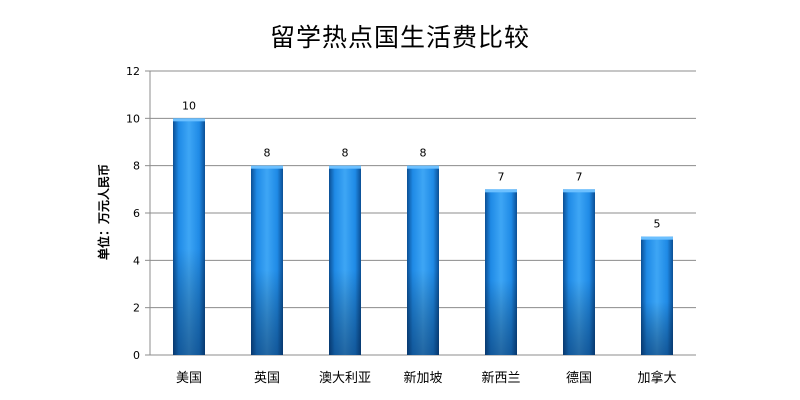 This screenshot has height=400, width=800. Describe the element at coordinates (267, 378) in the screenshot. I see `category-label: 英国` at that location.